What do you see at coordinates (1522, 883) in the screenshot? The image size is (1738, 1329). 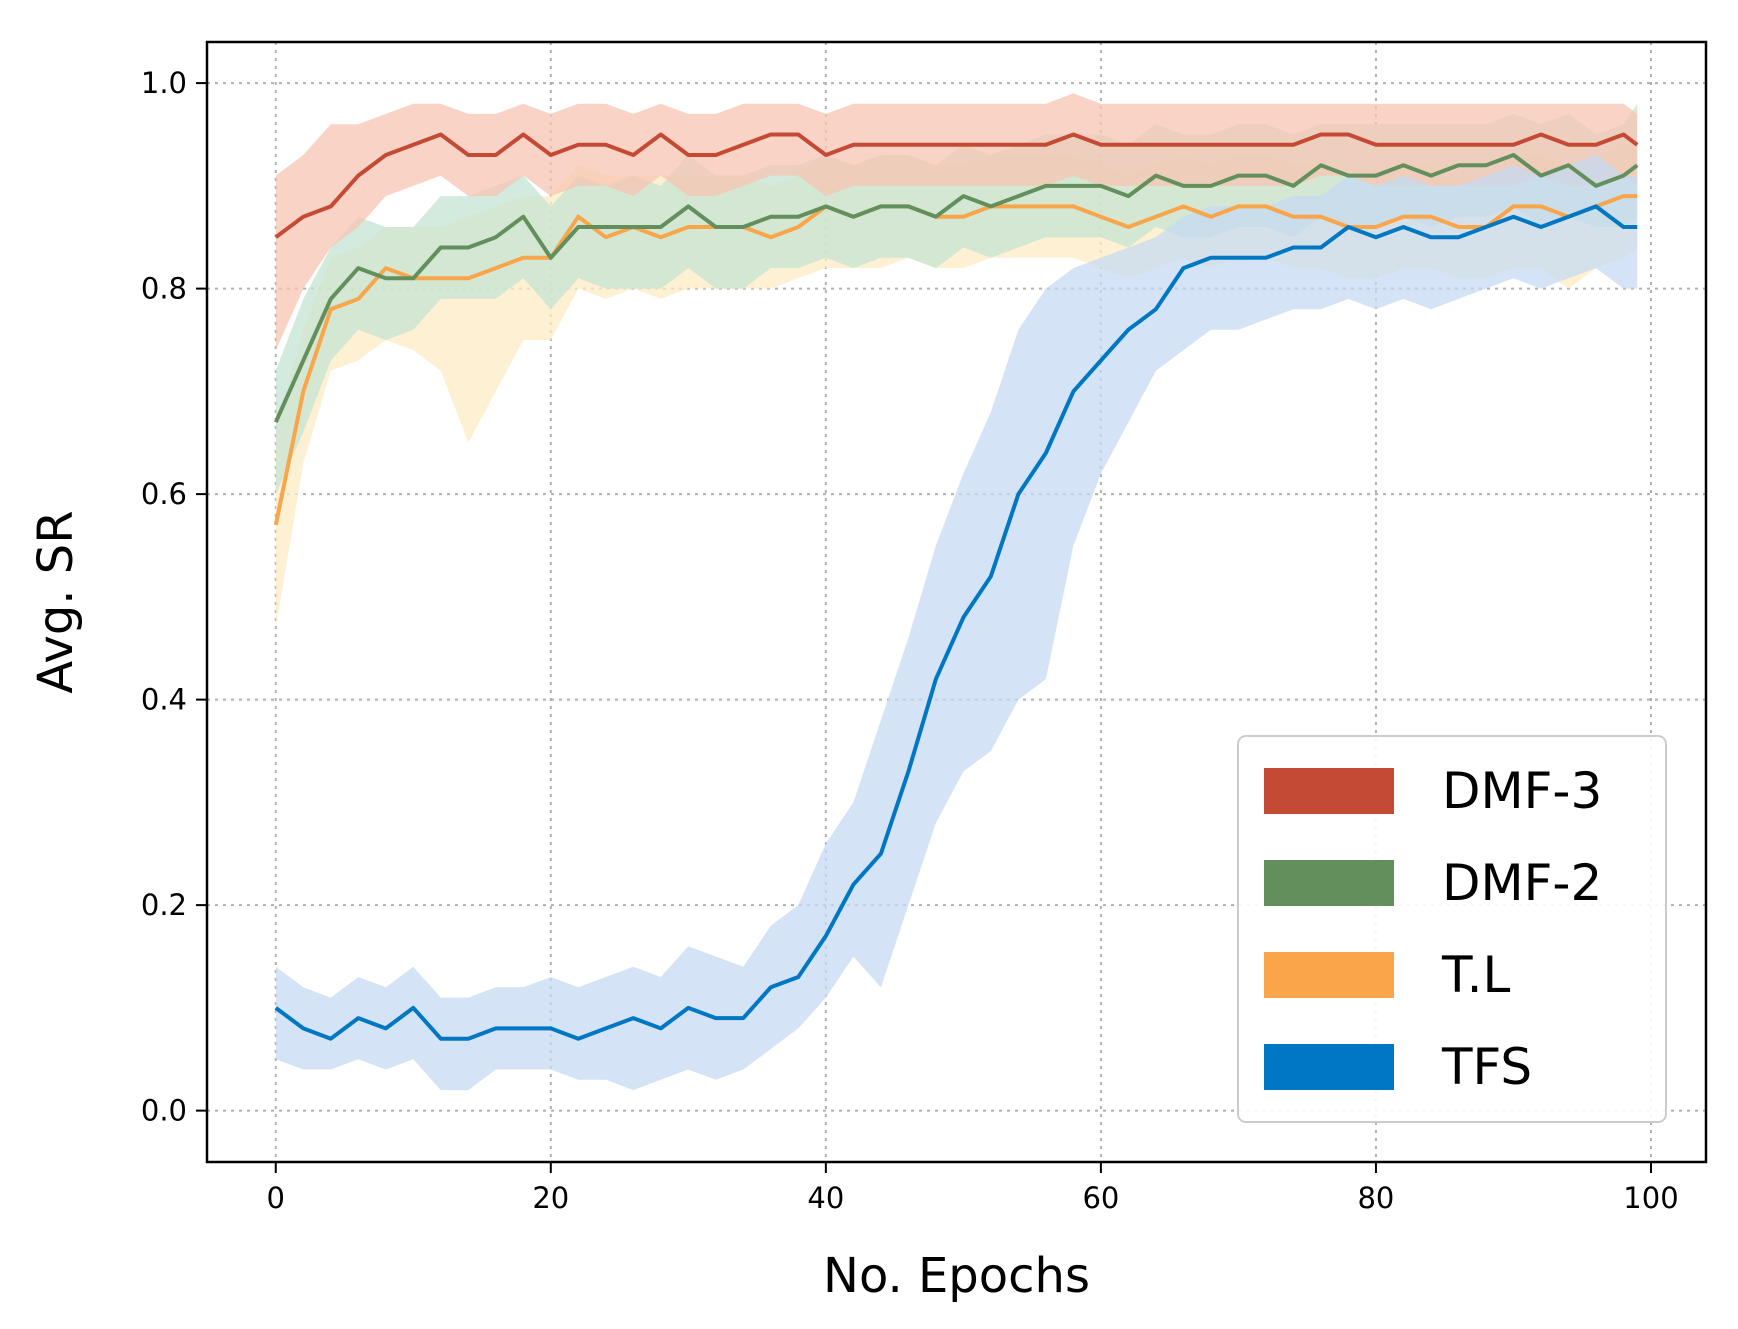 I see `legend-label: DMF-2` at bounding box center [1522, 883].